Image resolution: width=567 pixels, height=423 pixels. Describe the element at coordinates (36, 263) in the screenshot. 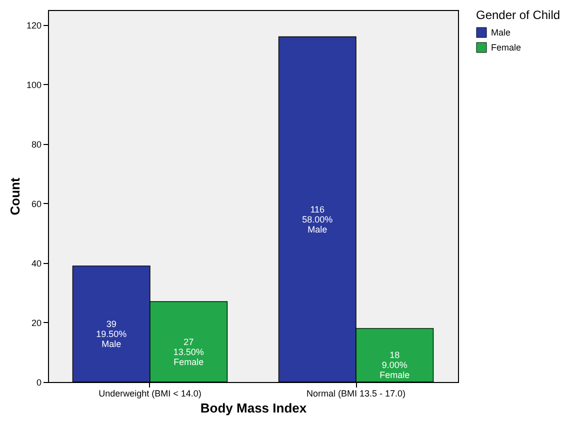

I see `y-tick-label: 40` at that location.